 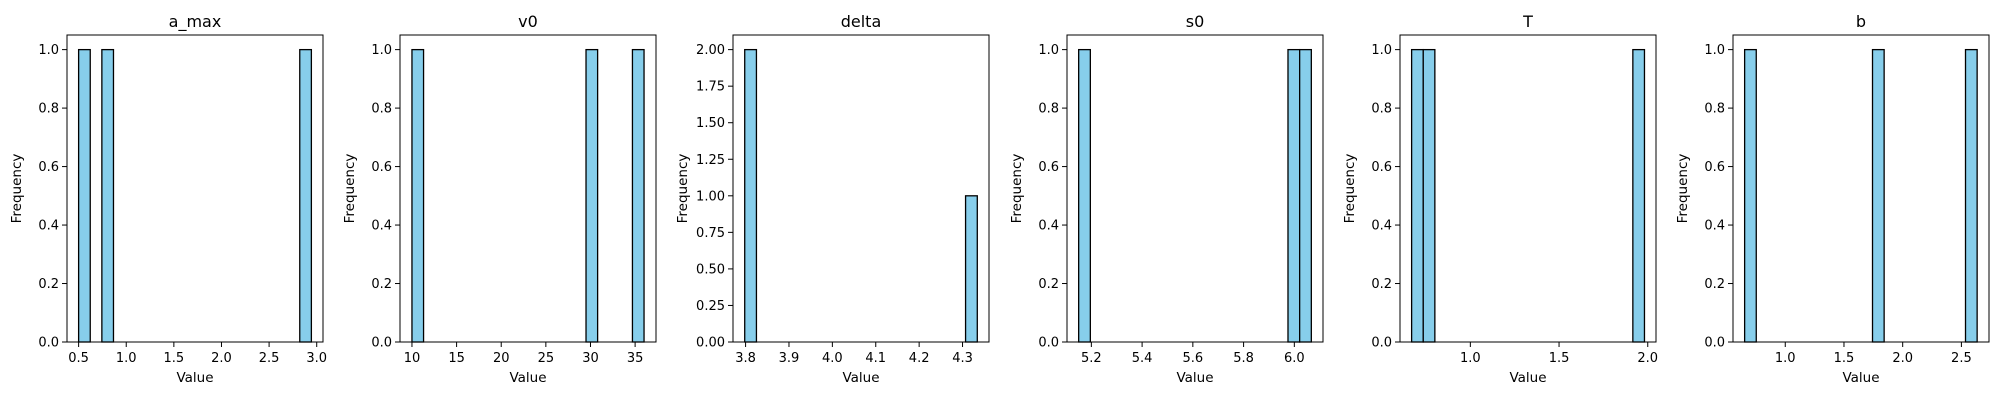 I want to click on x-tick-label: 4.2, so click(x=919, y=358).